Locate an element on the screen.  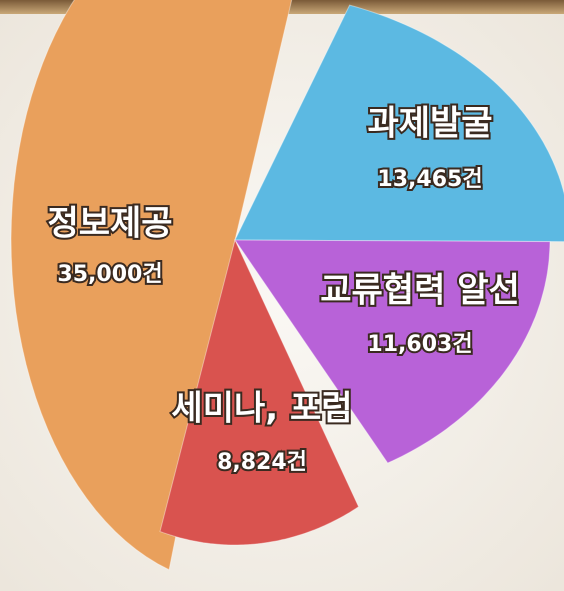
slice-value: 35,000건 is located at coordinates (109, 274).